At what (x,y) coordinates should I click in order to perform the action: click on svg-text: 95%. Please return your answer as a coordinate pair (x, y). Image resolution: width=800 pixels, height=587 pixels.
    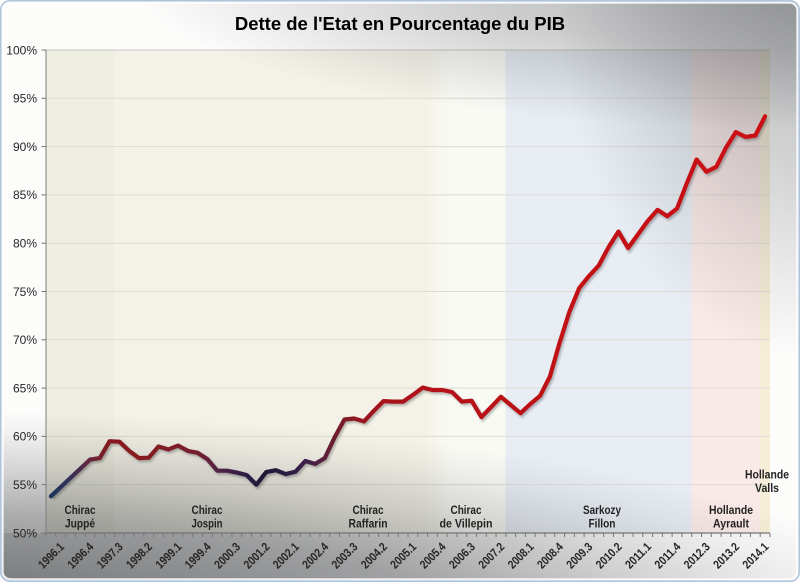
    Looking at the image, I should click on (25, 99).